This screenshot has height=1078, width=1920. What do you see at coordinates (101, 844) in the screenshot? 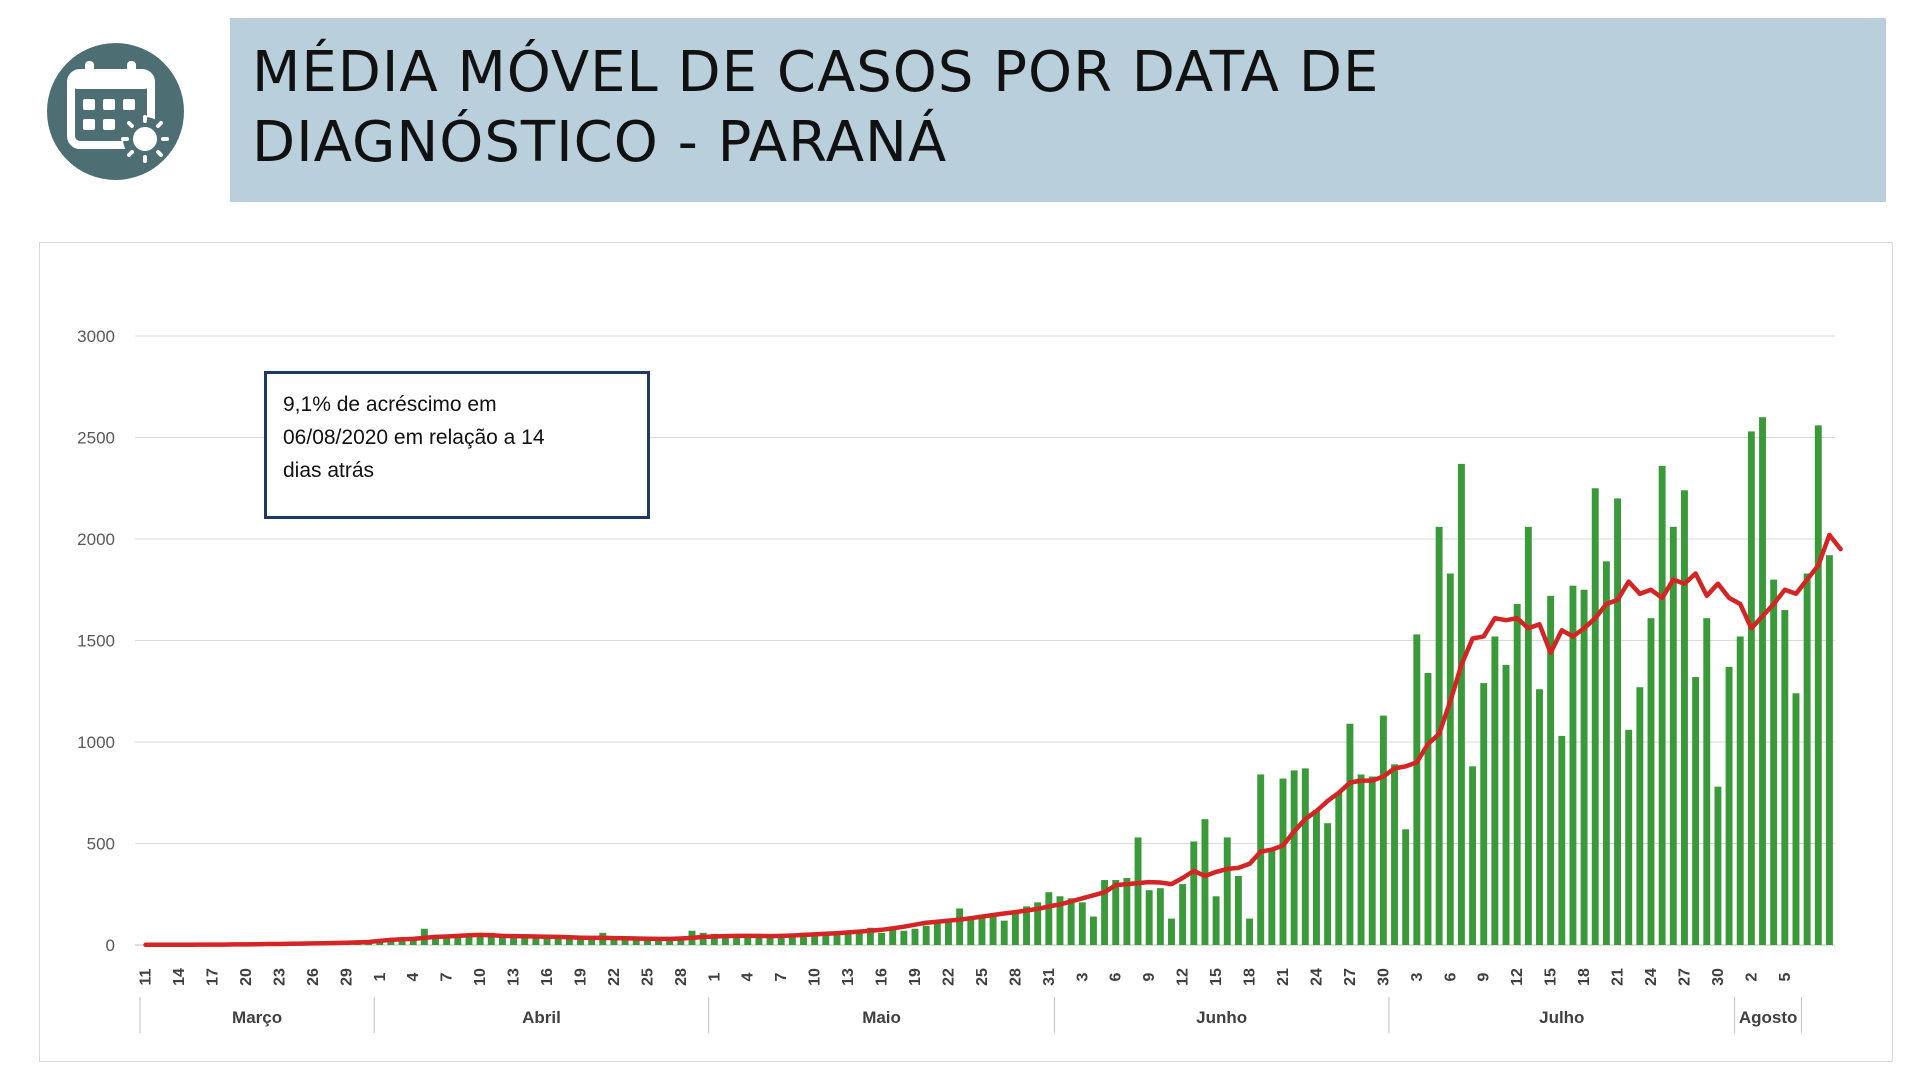
I see `y-tick-label: 500` at bounding box center [101, 844].